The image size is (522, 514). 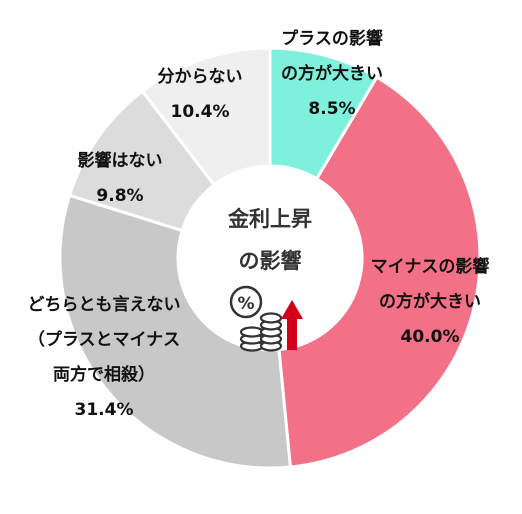 What do you see at coordinates (430, 337) in the screenshot?
I see `slice-value-label: 40.0%` at bounding box center [430, 337].